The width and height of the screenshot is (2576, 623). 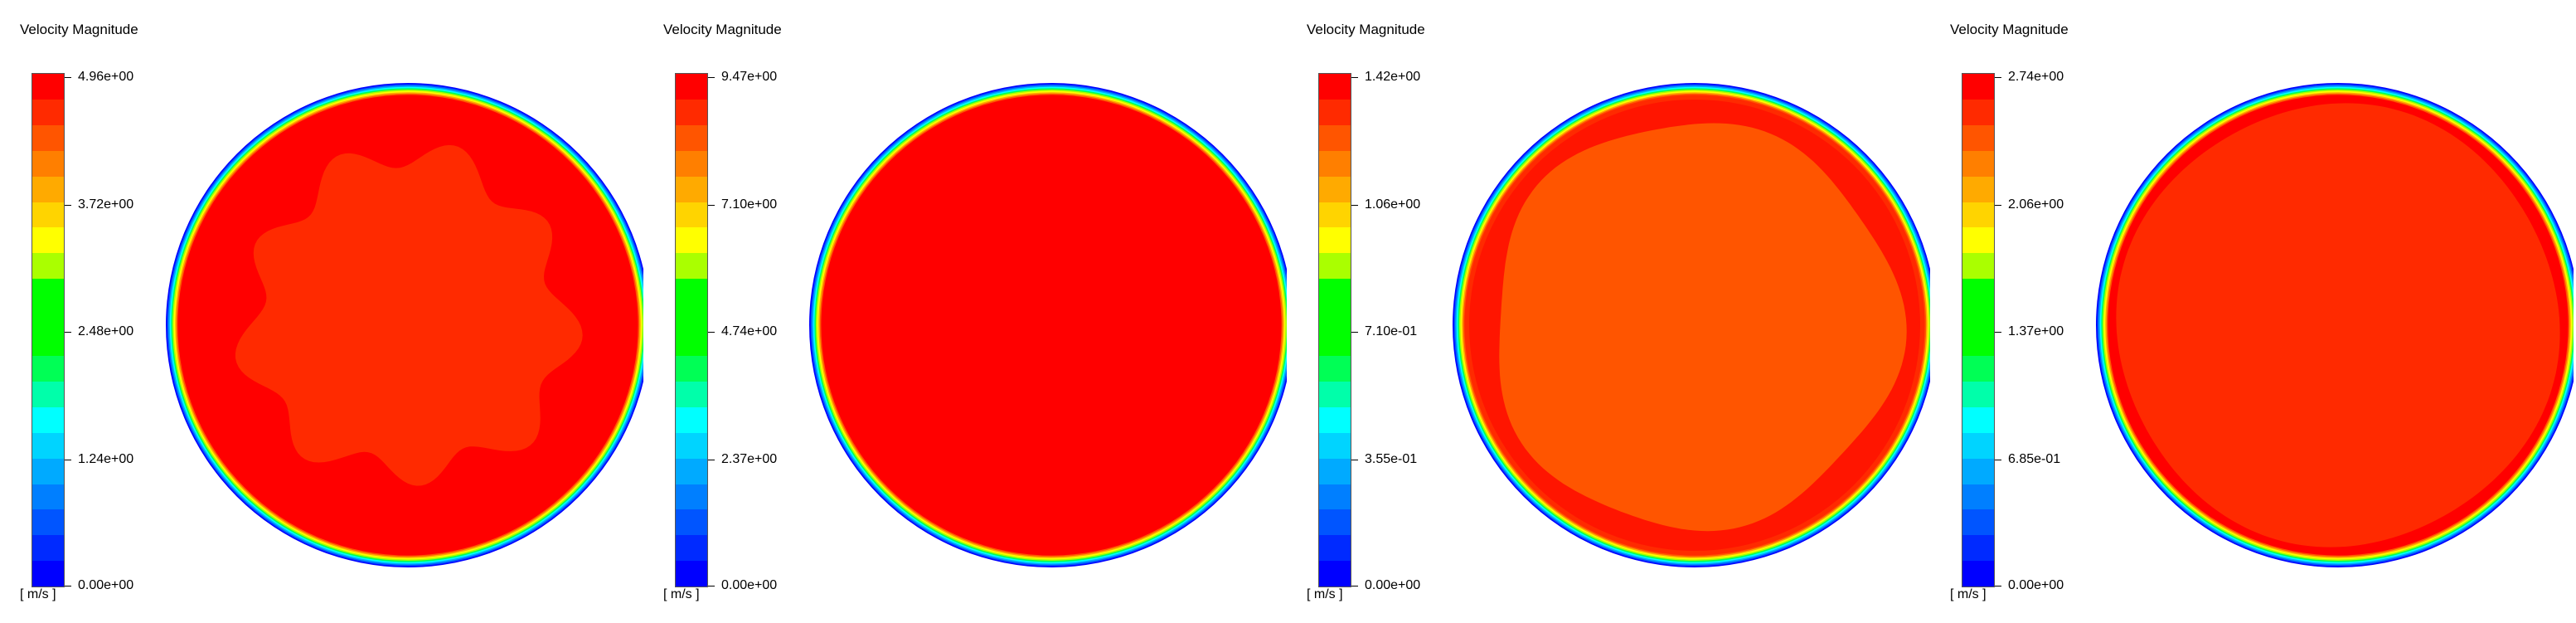 What do you see at coordinates (106, 77) in the screenshot?
I see `legend-tick-max: 4.96e+00` at bounding box center [106, 77].